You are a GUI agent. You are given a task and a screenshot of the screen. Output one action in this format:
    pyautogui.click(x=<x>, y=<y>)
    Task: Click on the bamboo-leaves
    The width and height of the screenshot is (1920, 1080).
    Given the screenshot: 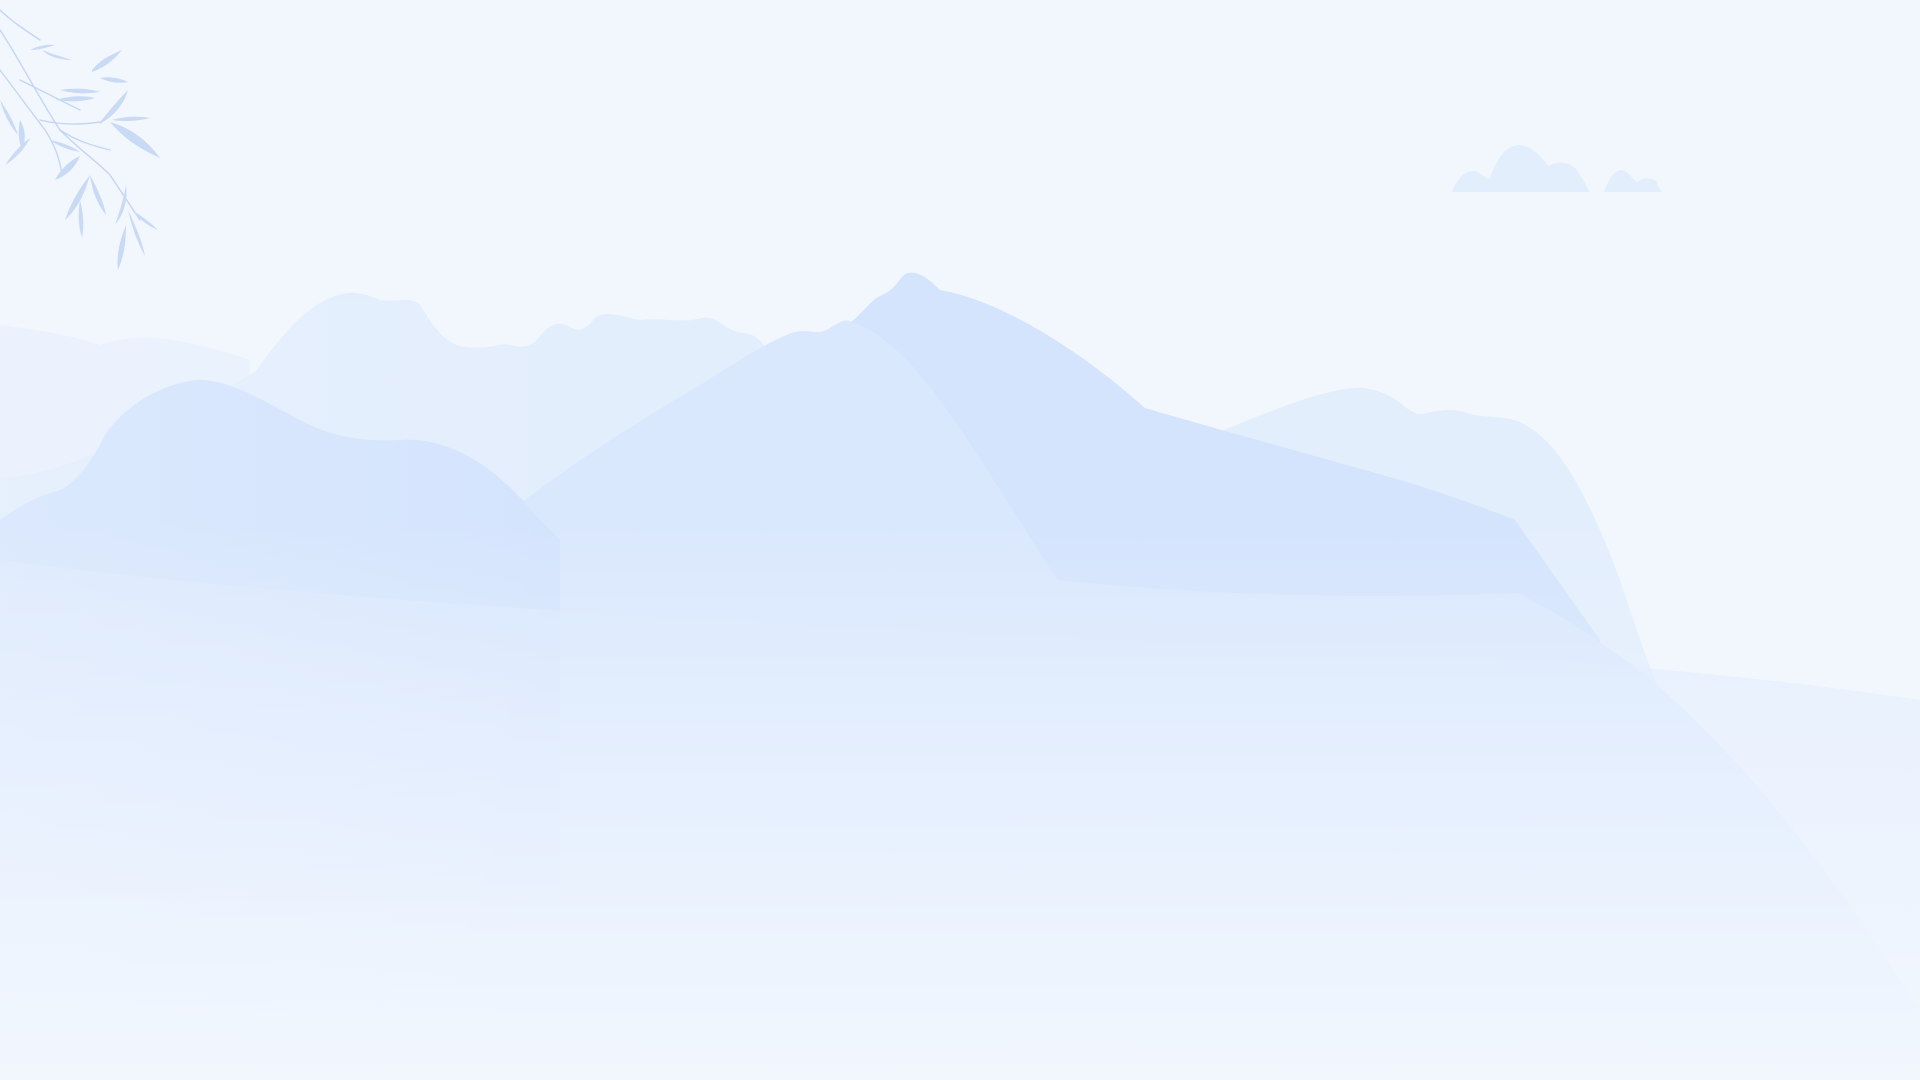 What is the action you would take?
    pyautogui.click(x=80, y=157)
    